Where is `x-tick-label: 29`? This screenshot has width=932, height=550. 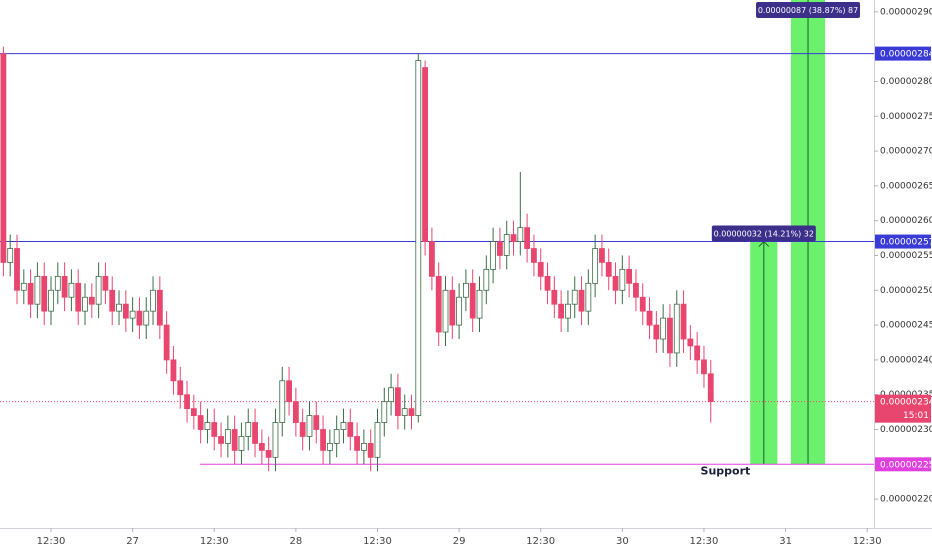 x-tick-label: 29 is located at coordinates (459, 541).